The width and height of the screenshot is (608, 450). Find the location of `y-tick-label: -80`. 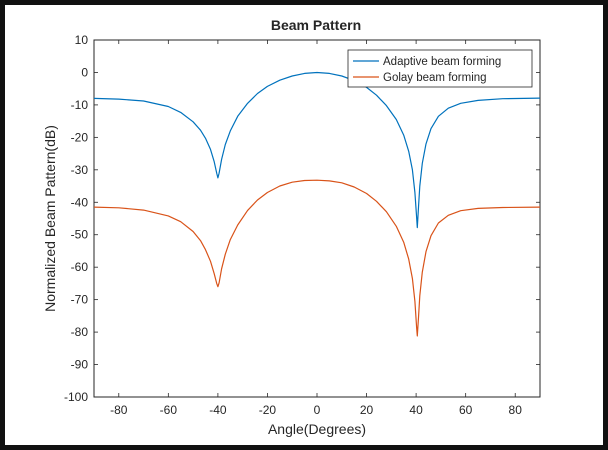

y-tick-label: -80 is located at coordinates (80, 332).